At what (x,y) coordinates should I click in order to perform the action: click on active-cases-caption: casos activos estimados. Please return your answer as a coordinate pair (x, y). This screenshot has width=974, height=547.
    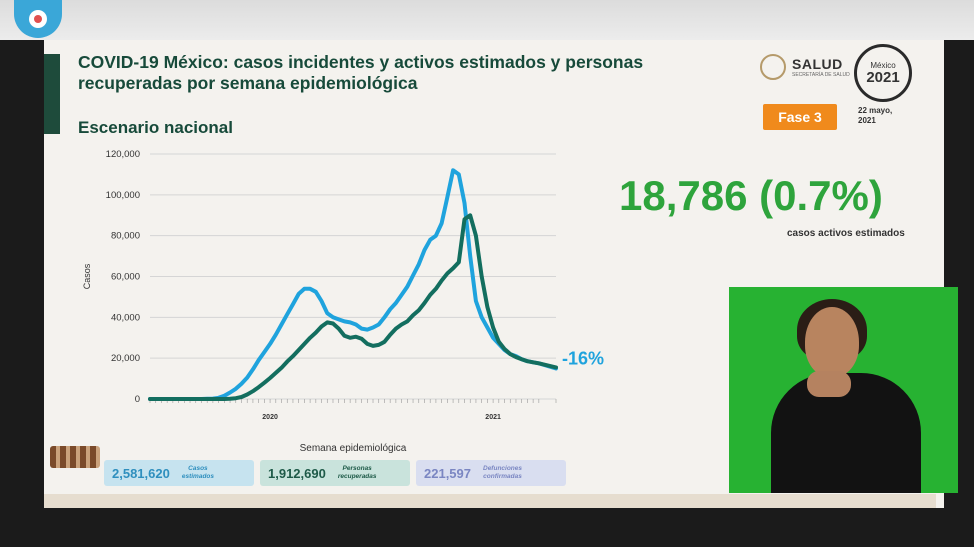
    Looking at the image, I should click on (846, 233).